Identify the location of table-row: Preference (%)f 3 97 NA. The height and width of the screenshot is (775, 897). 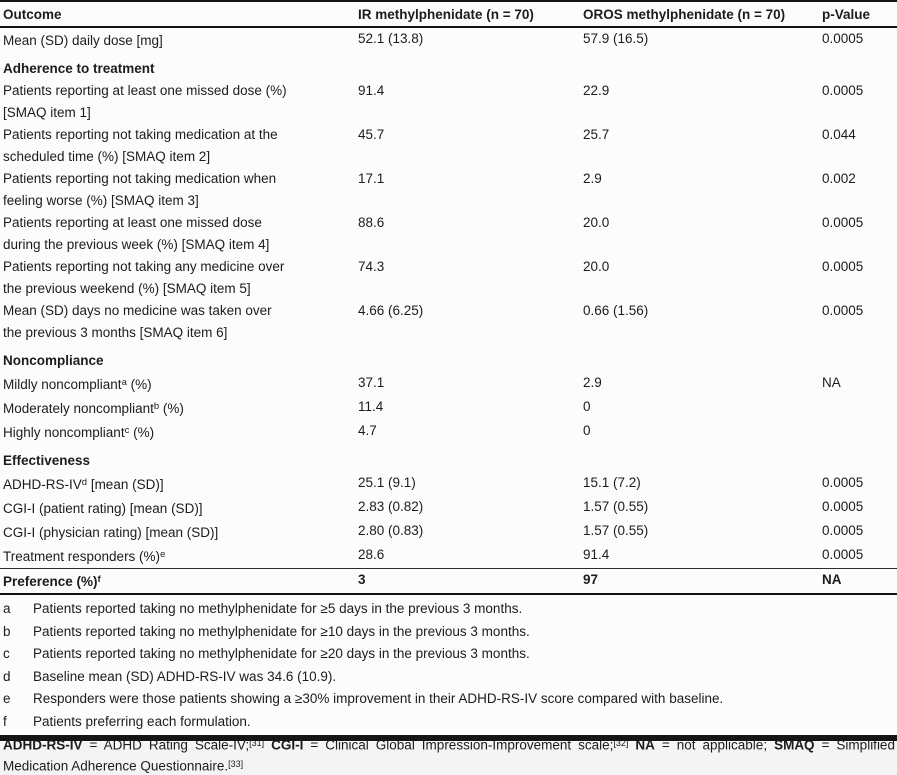
(448, 581).